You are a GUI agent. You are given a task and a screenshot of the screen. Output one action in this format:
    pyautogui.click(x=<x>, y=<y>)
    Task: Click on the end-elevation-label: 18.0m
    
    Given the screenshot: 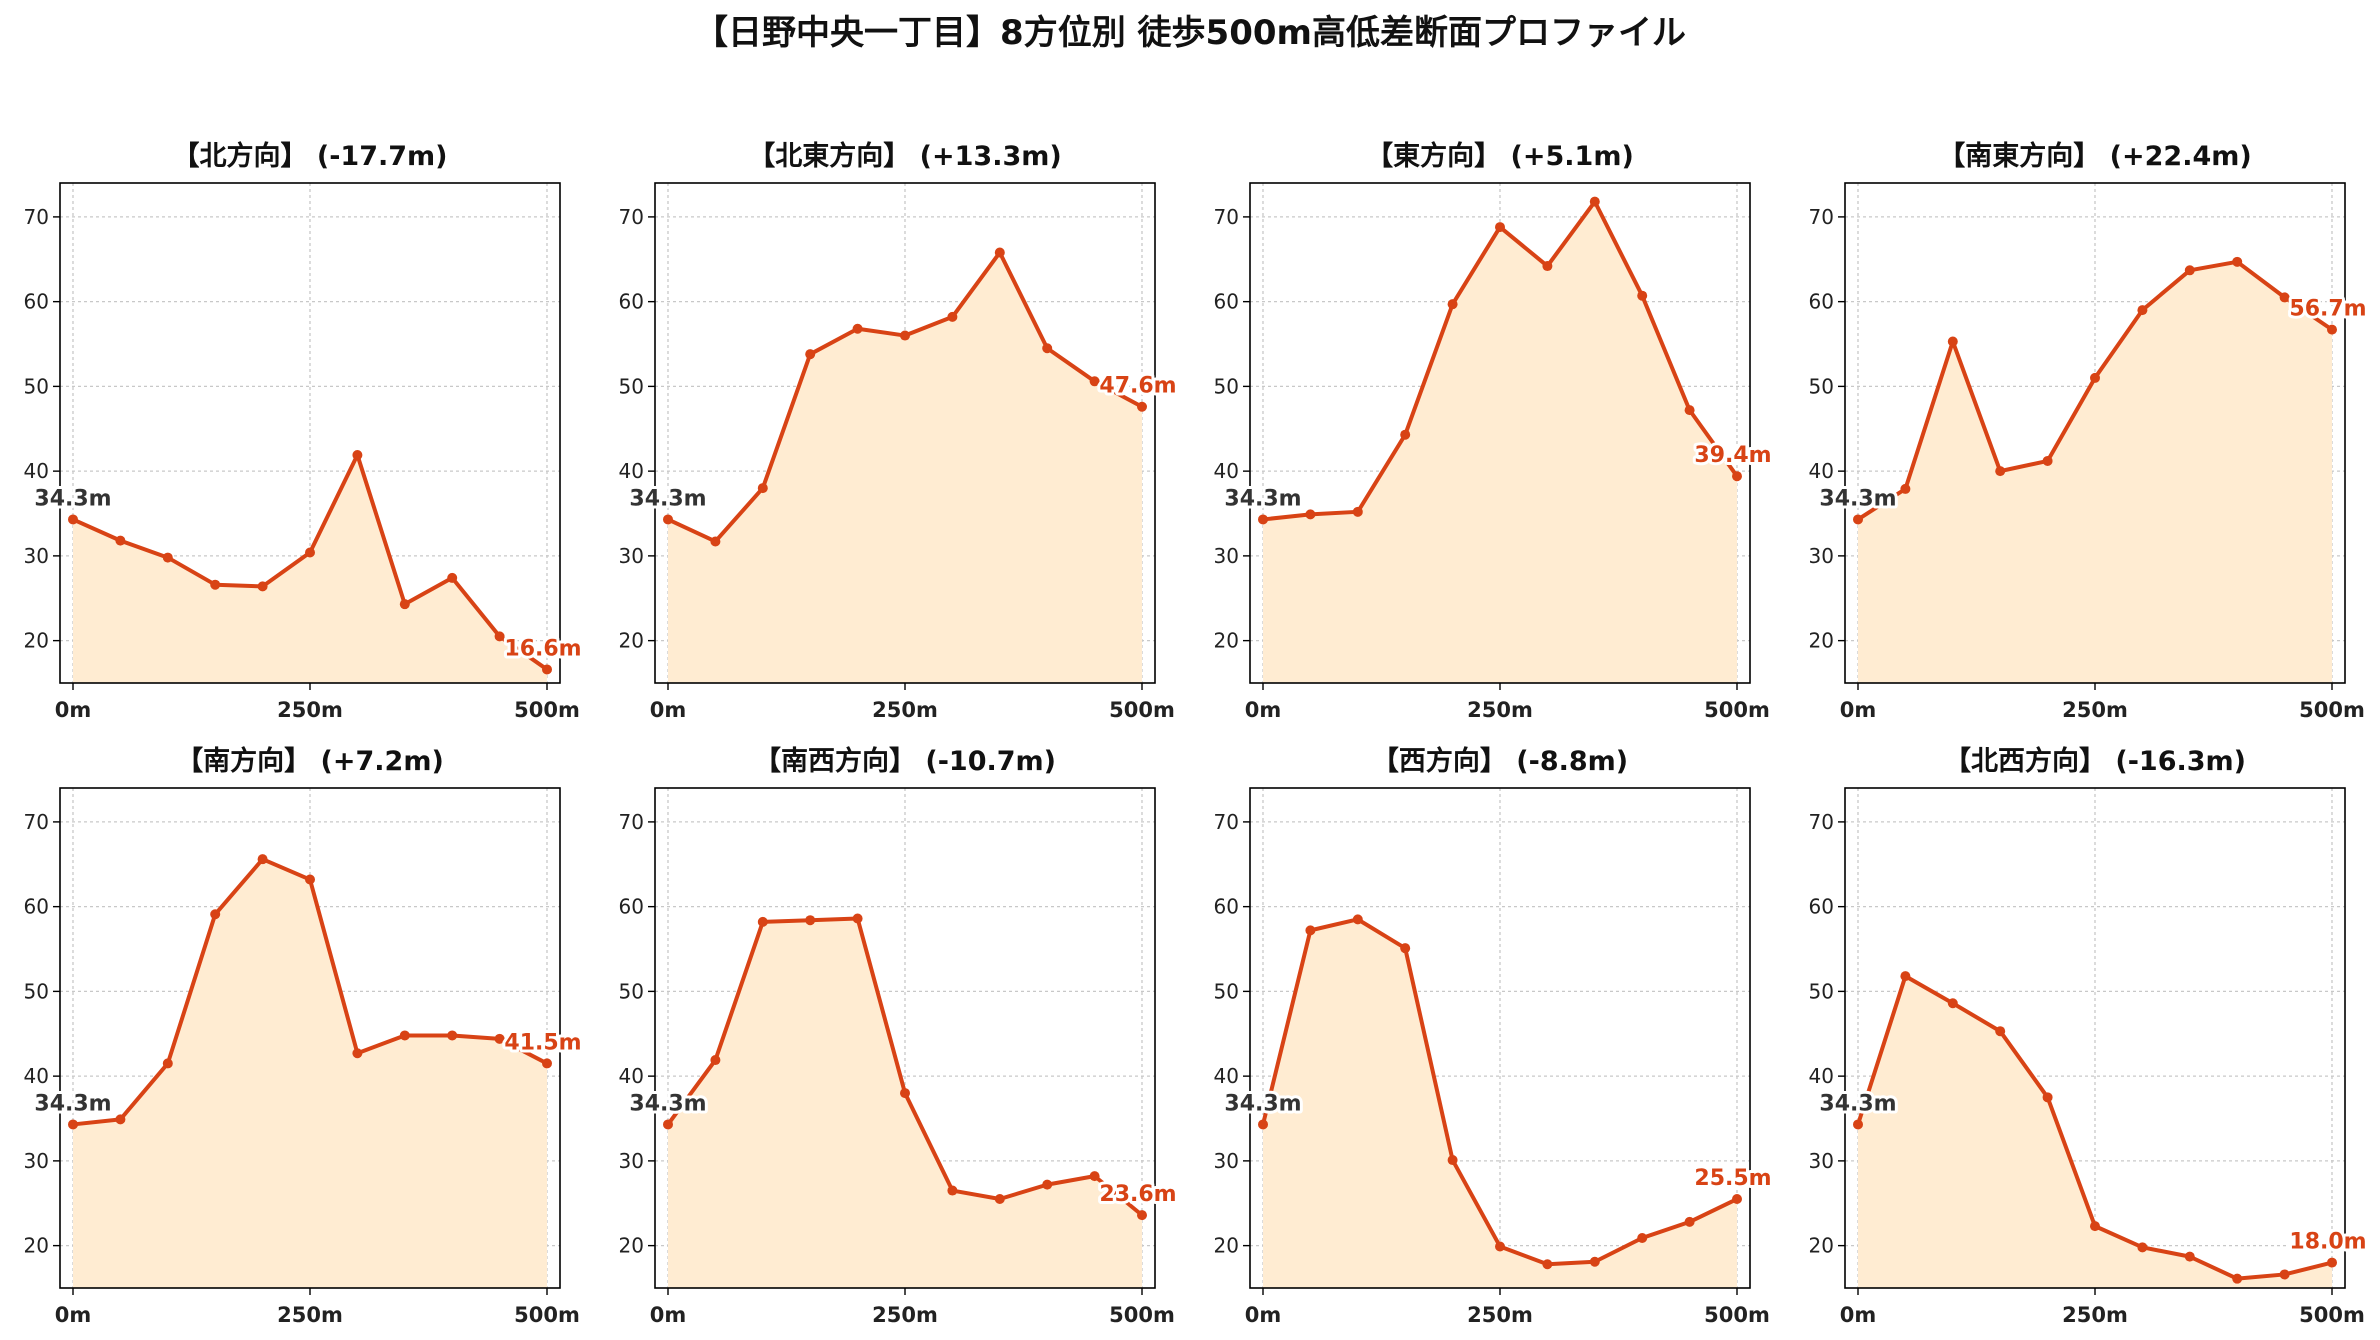 What is the action you would take?
    pyautogui.click(x=2327, y=1242)
    